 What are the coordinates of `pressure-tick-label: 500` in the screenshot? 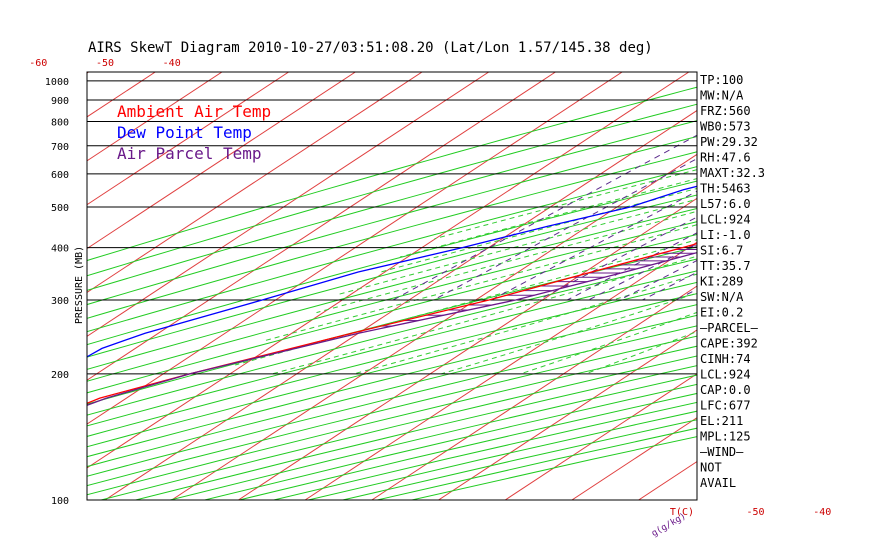 It's located at (60, 208).